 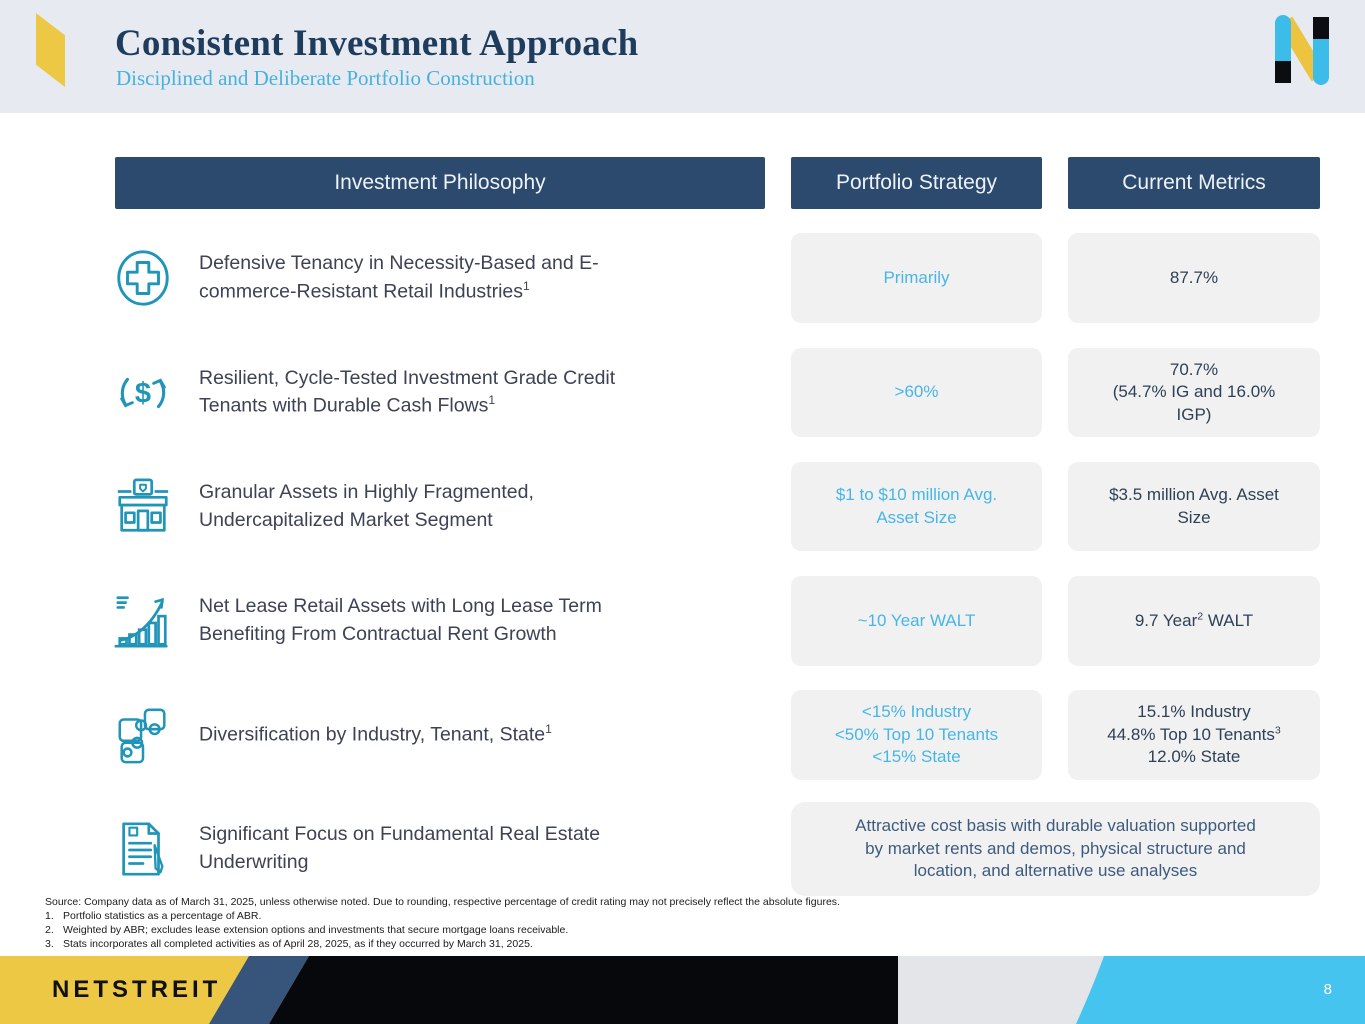 What do you see at coordinates (377, 43) in the screenshot?
I see `page-title: Consistent Investment Approach` at bounding box center [377, 43].